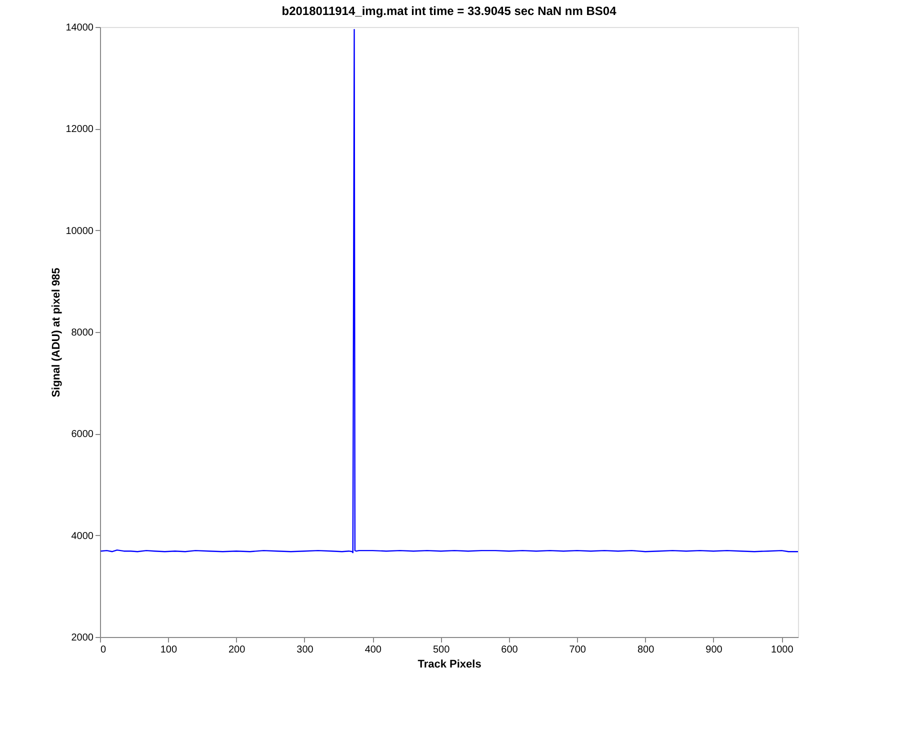 The height and width of the screenshot is (750, 900). Describe the element at coordinates (56, 333) in the screenshot. I see `y-axis-title: Signal (ADU) at pixel 985` at that location.